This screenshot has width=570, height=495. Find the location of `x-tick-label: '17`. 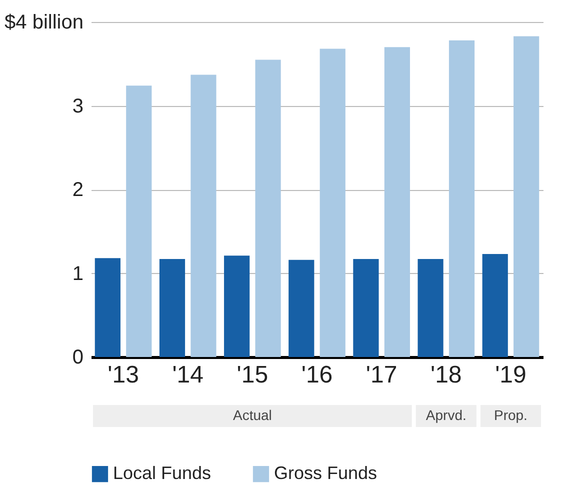

x-tick-label: '17 is located at coordinates (382, 375).